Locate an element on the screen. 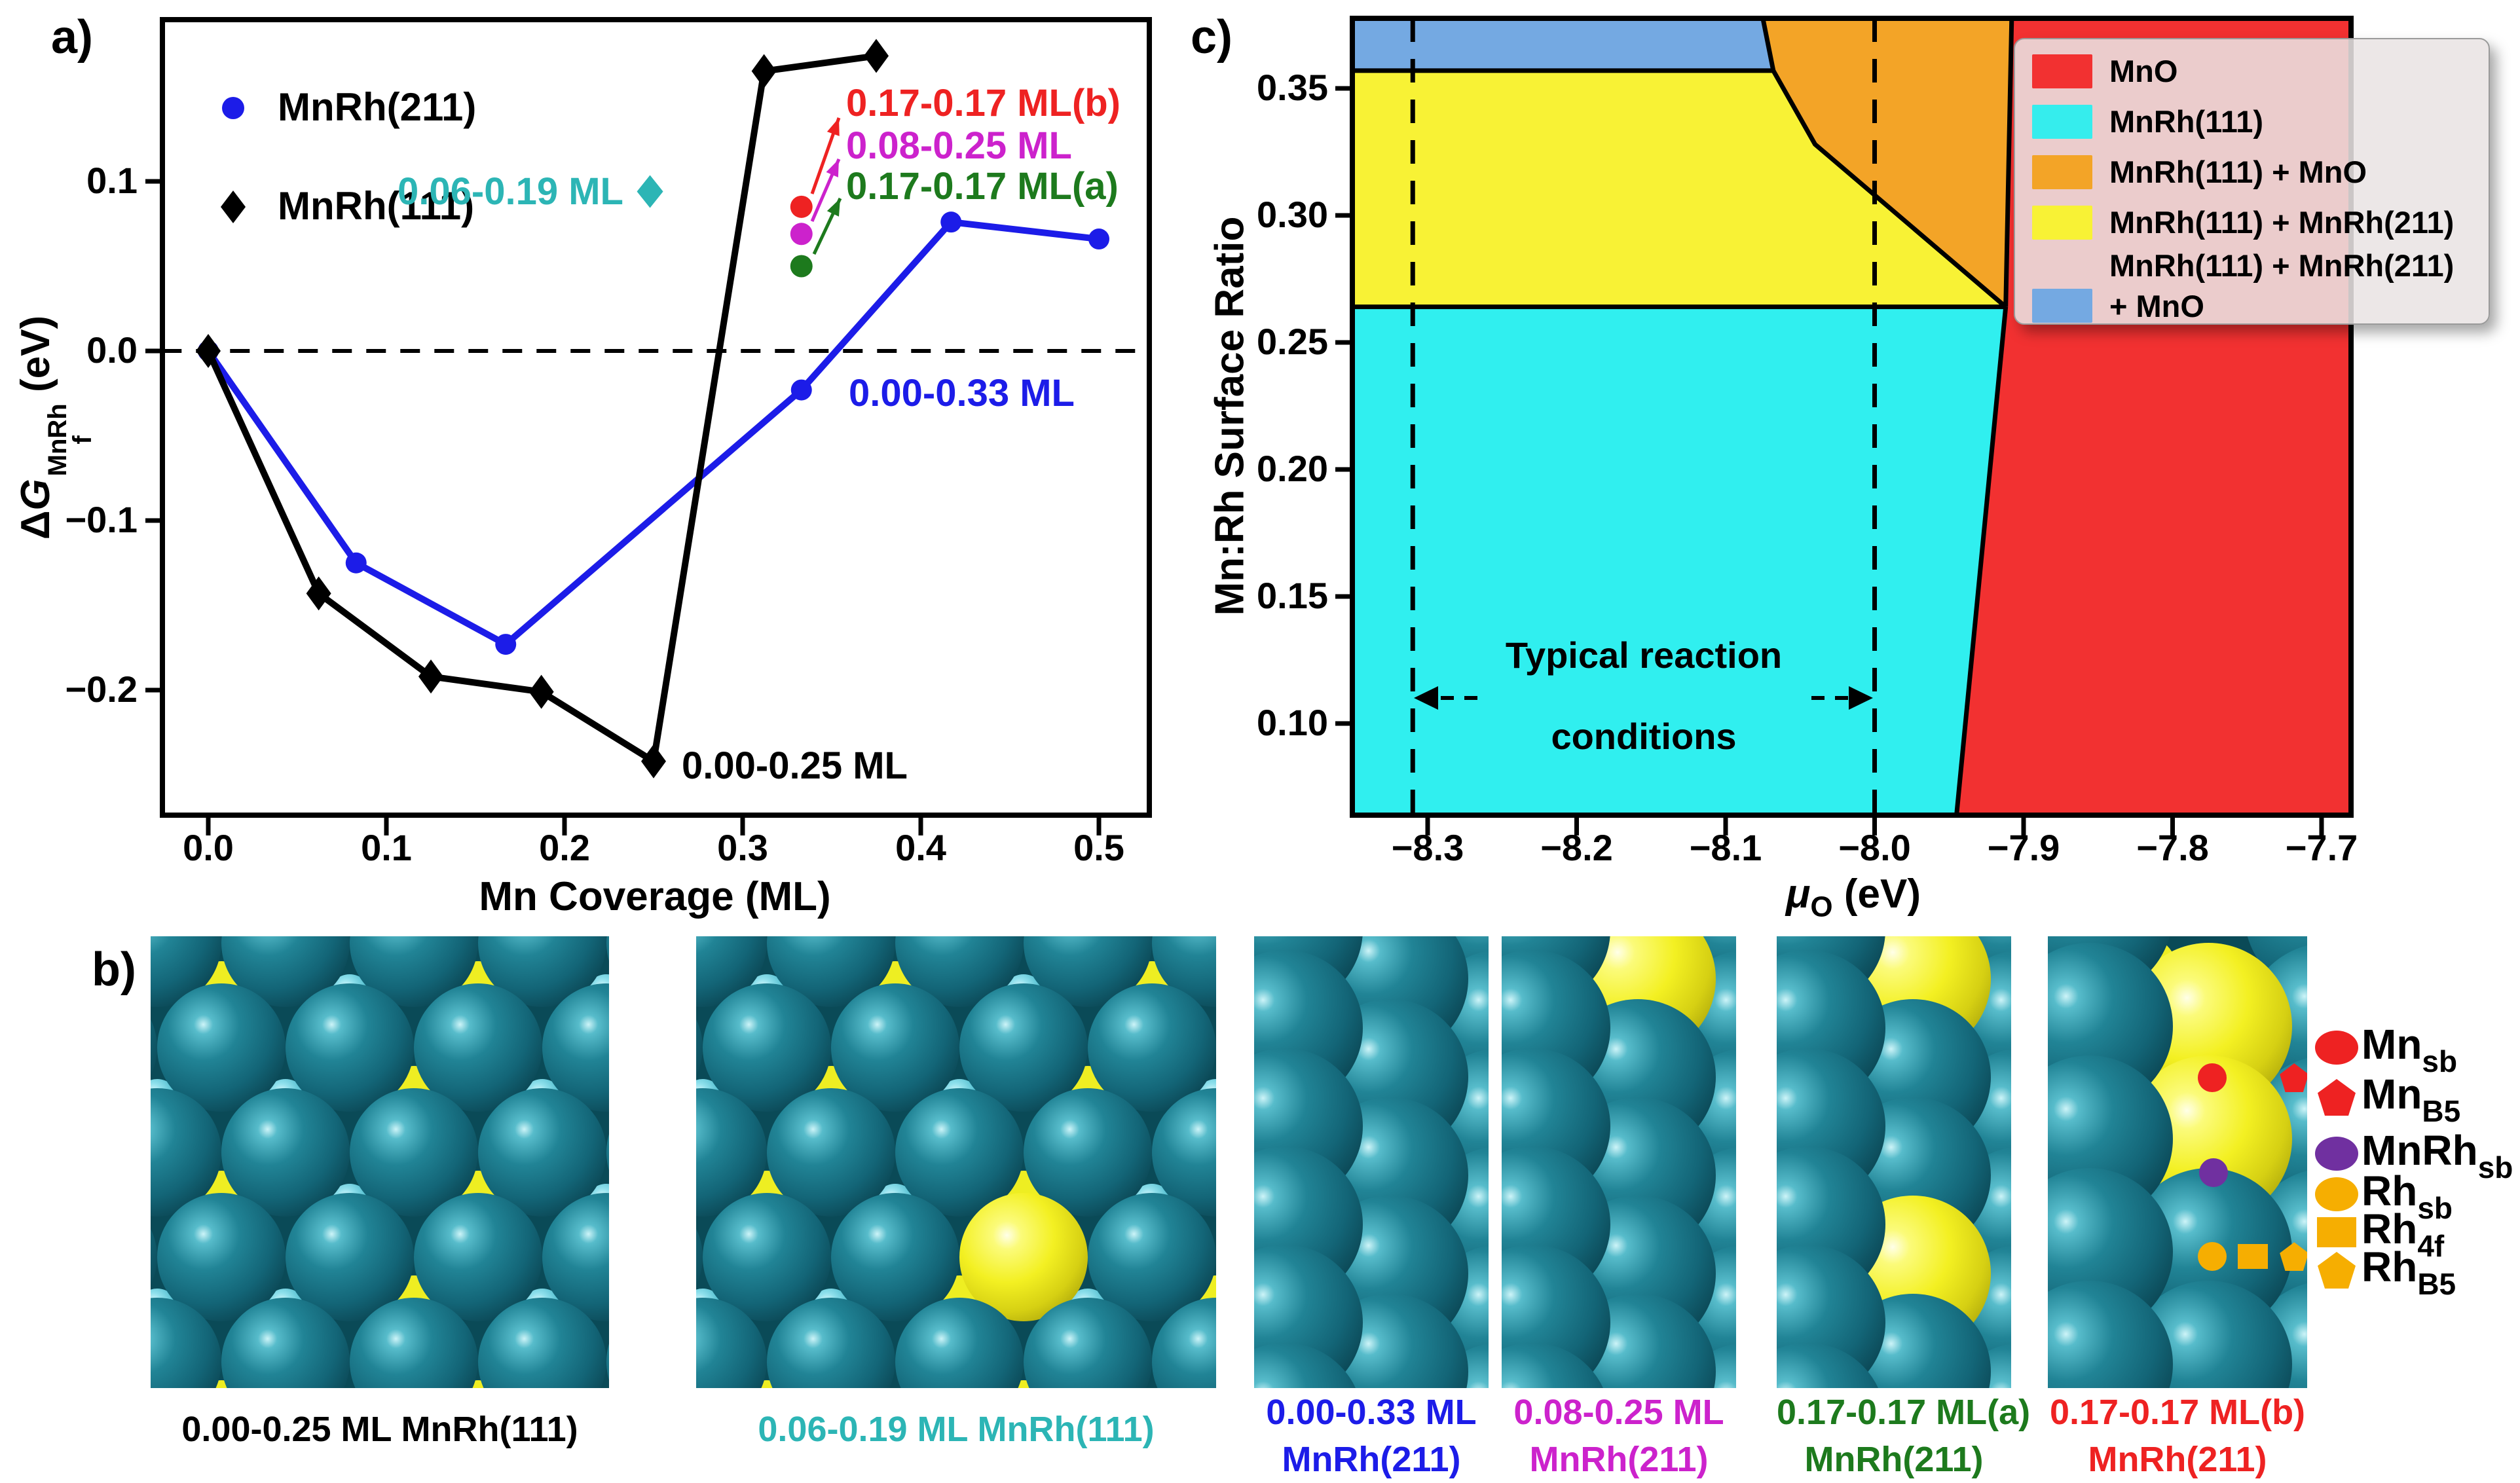 This screenshot has width=2520, height=1483. legend-a-diamond-marker is located at coordinates (233, 207).